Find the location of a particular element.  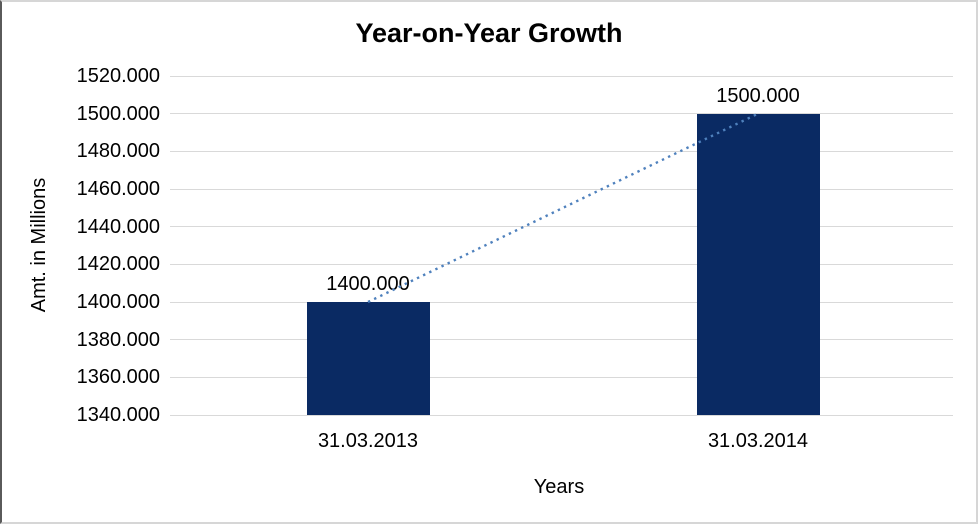

y-tick-label: 1460.000 is located at coordinates (118, 189).